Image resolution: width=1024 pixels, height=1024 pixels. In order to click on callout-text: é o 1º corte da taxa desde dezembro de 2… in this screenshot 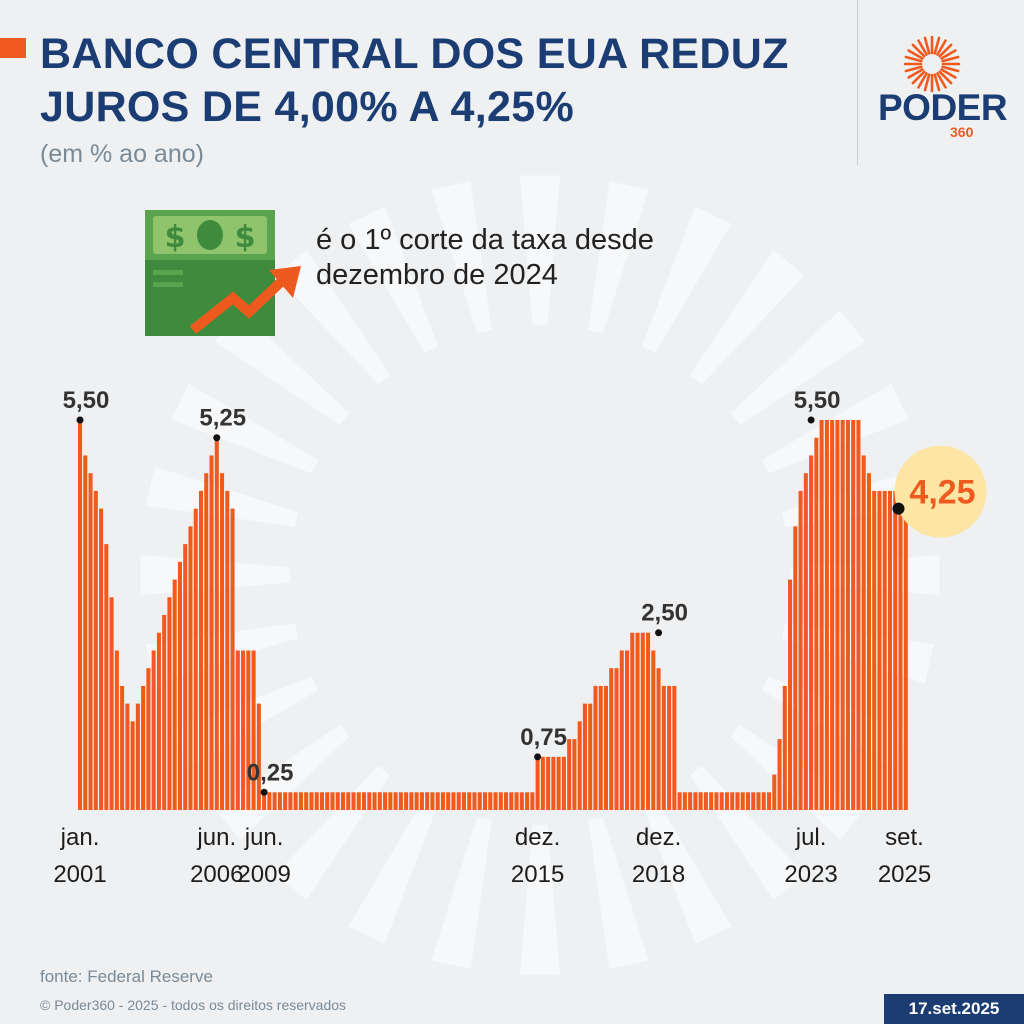, I will do `click(485, 258)`.